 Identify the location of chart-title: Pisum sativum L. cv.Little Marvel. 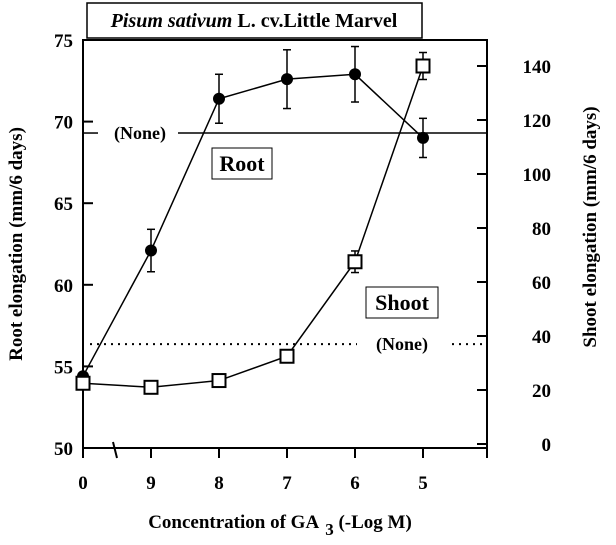
(254, 21).